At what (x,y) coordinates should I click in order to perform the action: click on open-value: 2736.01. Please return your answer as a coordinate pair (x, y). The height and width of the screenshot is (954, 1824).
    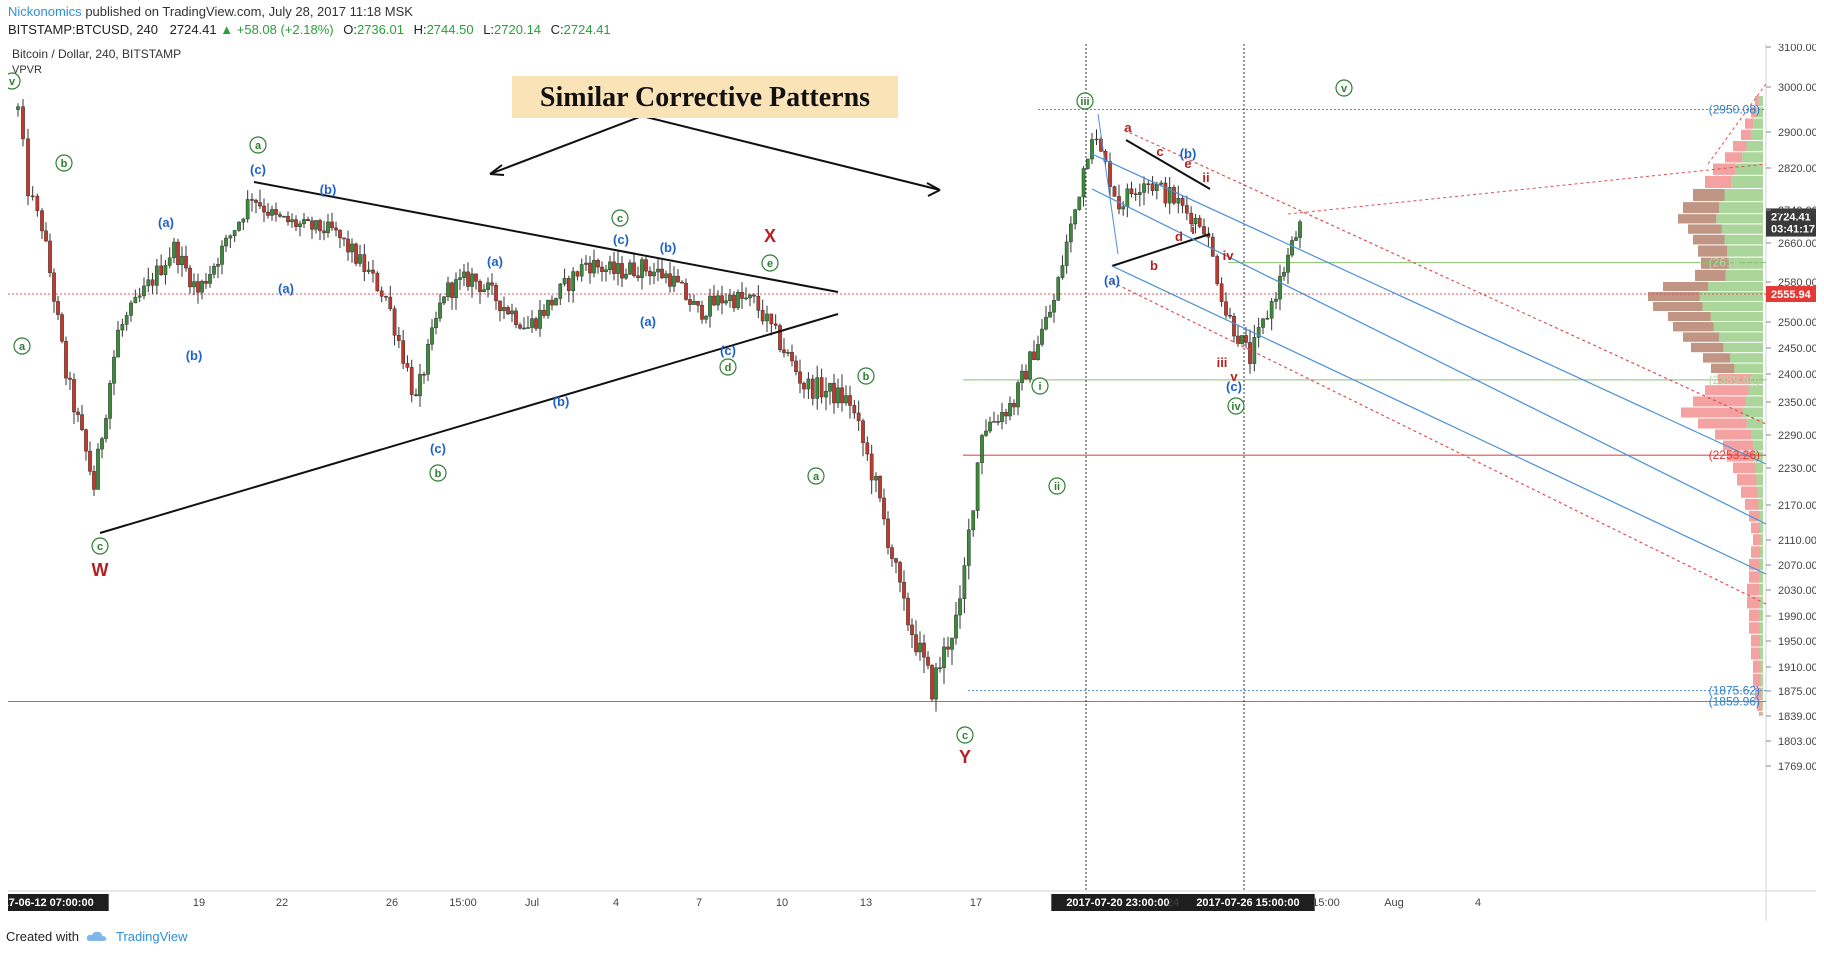
    Looking at the image, I should click on (380, 29).